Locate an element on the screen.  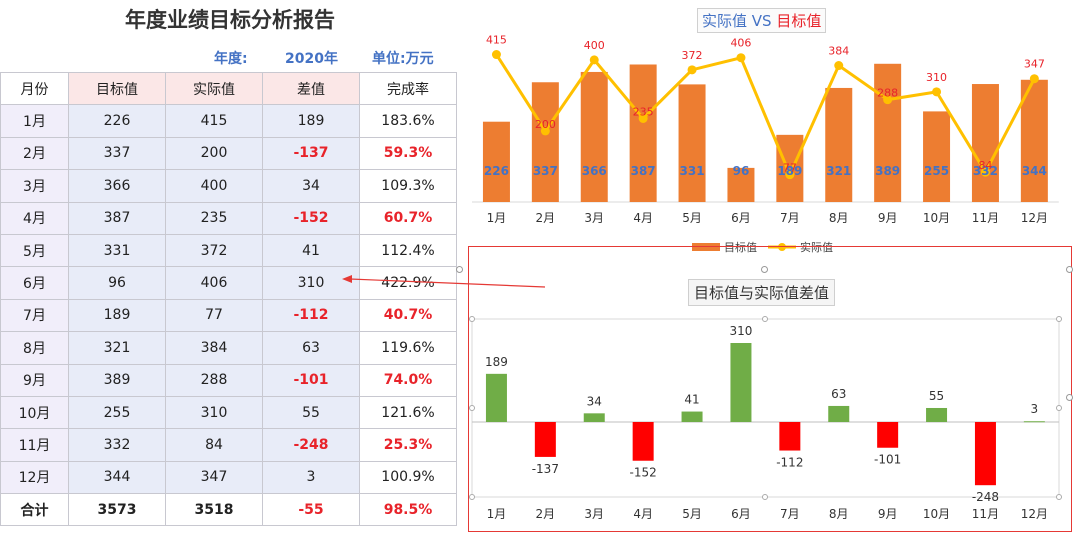
cell-diff: 3 is located at coordinates (311, 477).